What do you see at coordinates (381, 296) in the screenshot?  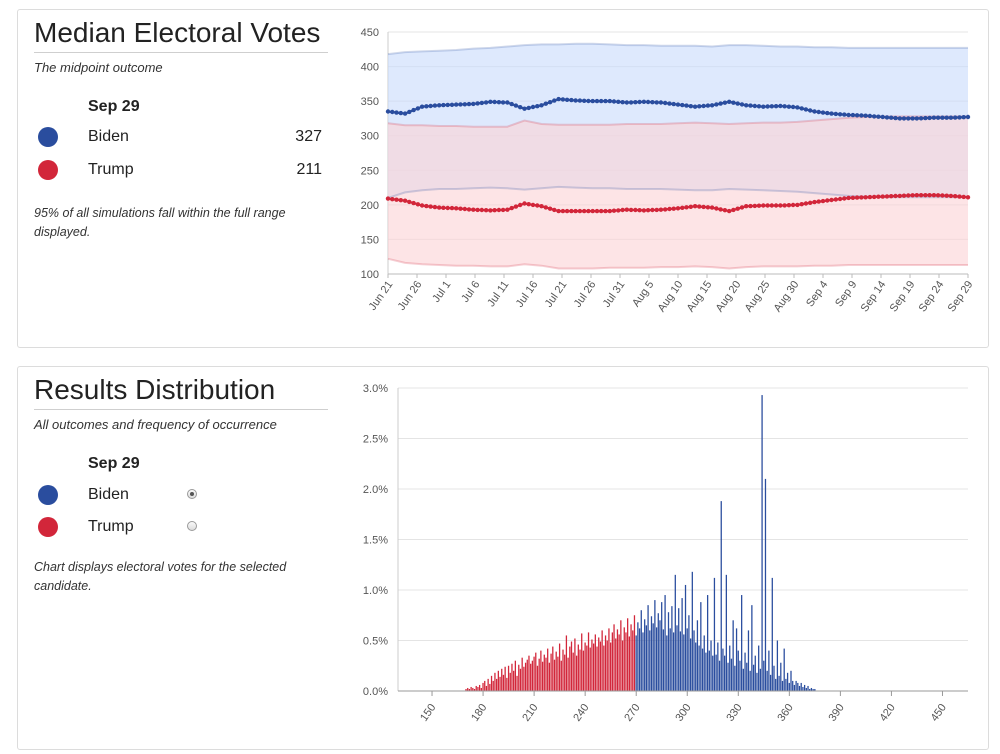 I see `x-tick-label: Jun 21` at bounding box center [381, 296].